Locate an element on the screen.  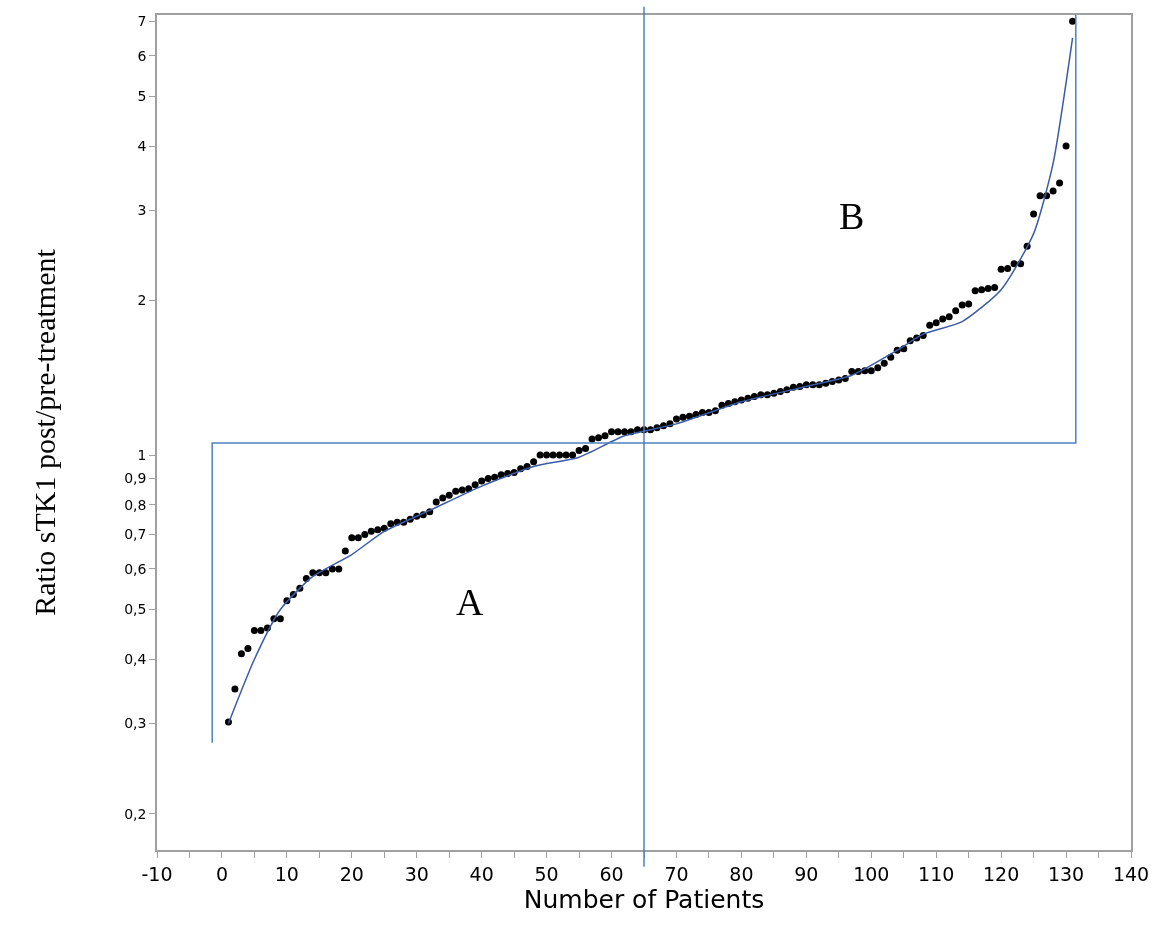
y-tick-label: 1 is located at coordinates (142, 454).